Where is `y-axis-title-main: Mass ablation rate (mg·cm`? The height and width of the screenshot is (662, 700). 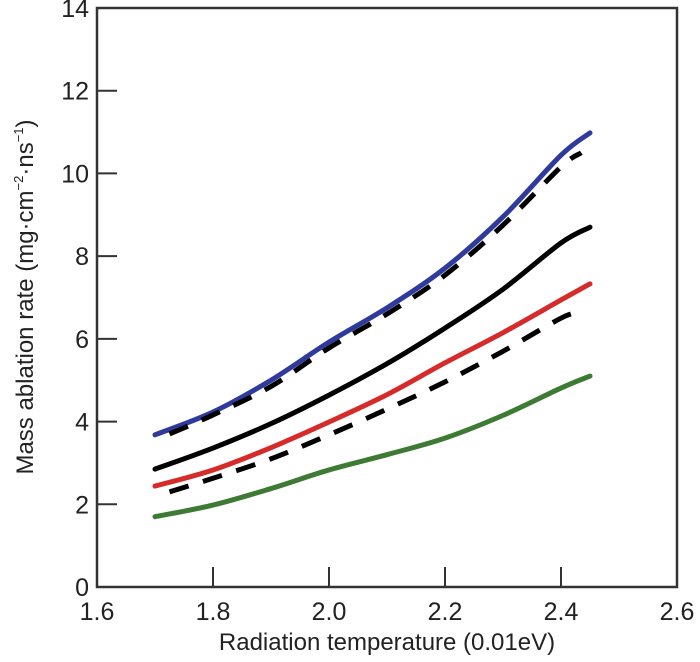
y-axis-title-main: Mass ablation rate (mg·cm is located at coordinates (25, 332).